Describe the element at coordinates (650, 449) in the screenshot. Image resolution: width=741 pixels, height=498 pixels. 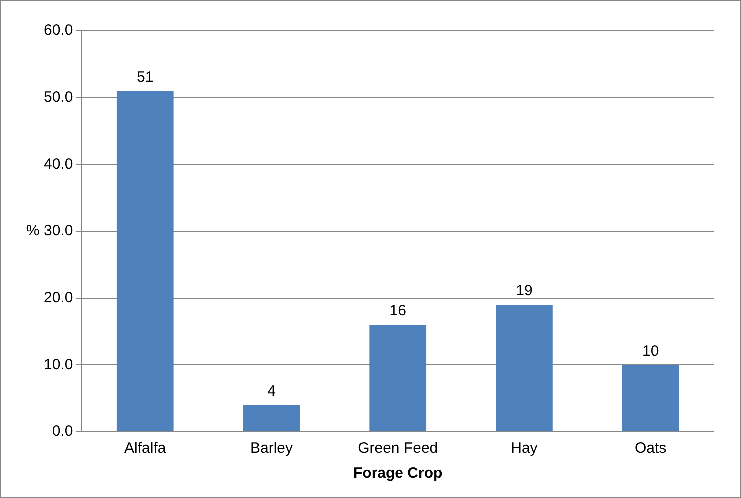
I see `x-tick-label: Oats` at that location.